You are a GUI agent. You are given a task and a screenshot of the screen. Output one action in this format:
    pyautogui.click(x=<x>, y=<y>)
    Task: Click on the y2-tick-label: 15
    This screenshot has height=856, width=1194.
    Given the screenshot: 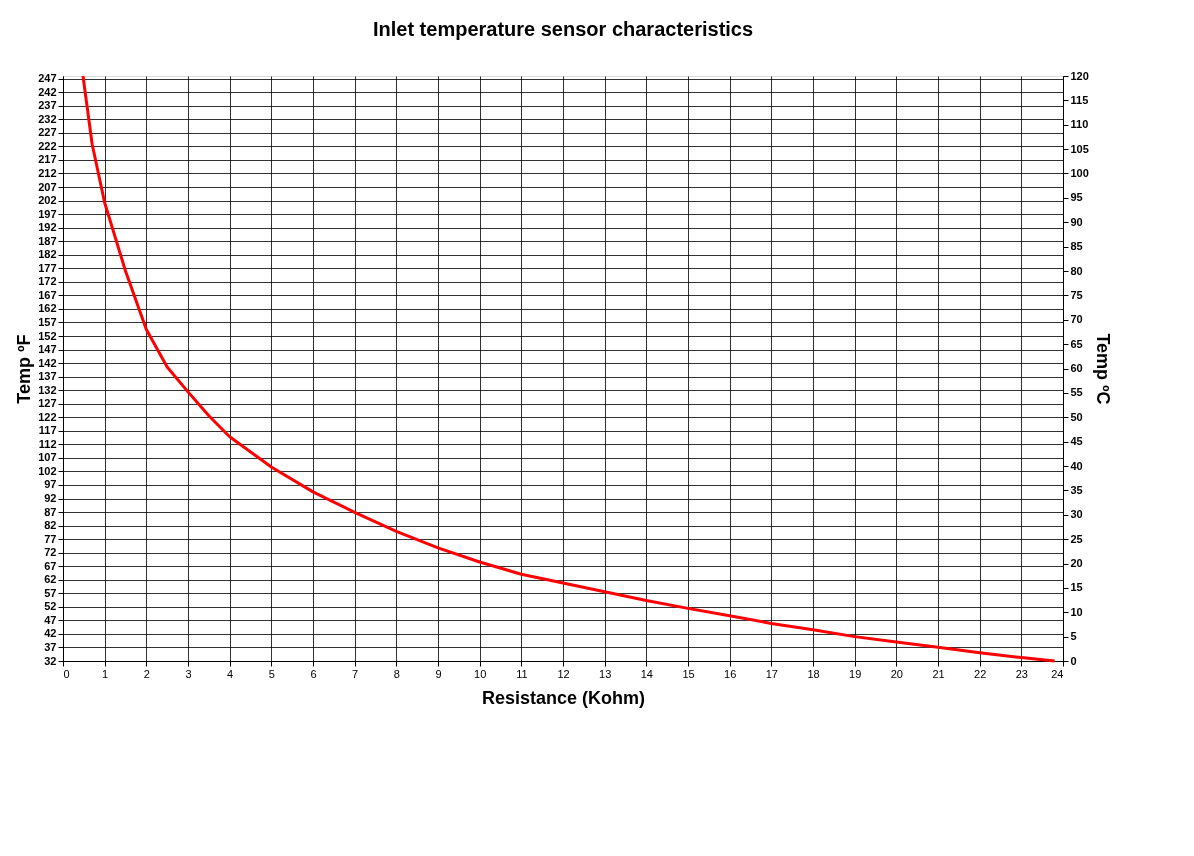 What is the action you would take?
    pyautogui.click(x=1076, y=587)
    